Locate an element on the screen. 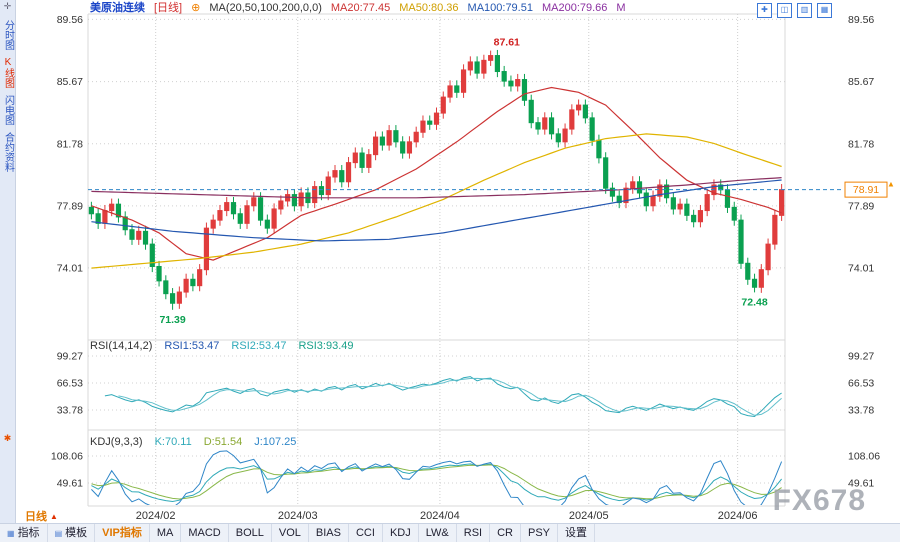  sidebar-alert-icon: ✱ is located at coordinates (7, 438).